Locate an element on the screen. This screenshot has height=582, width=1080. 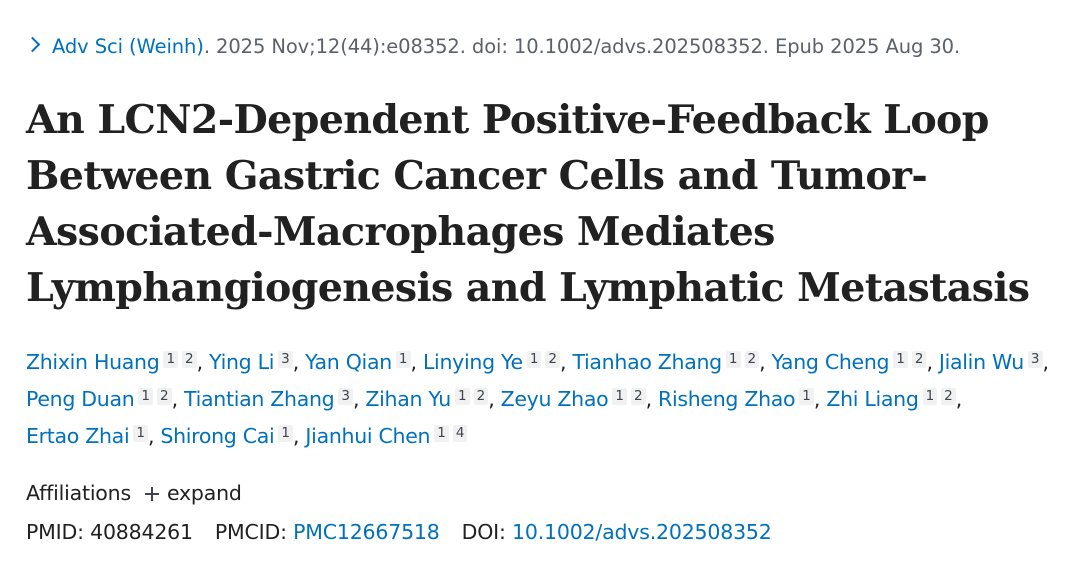
author: Risheng Zhao 1, is located at coordinates (739, 399).